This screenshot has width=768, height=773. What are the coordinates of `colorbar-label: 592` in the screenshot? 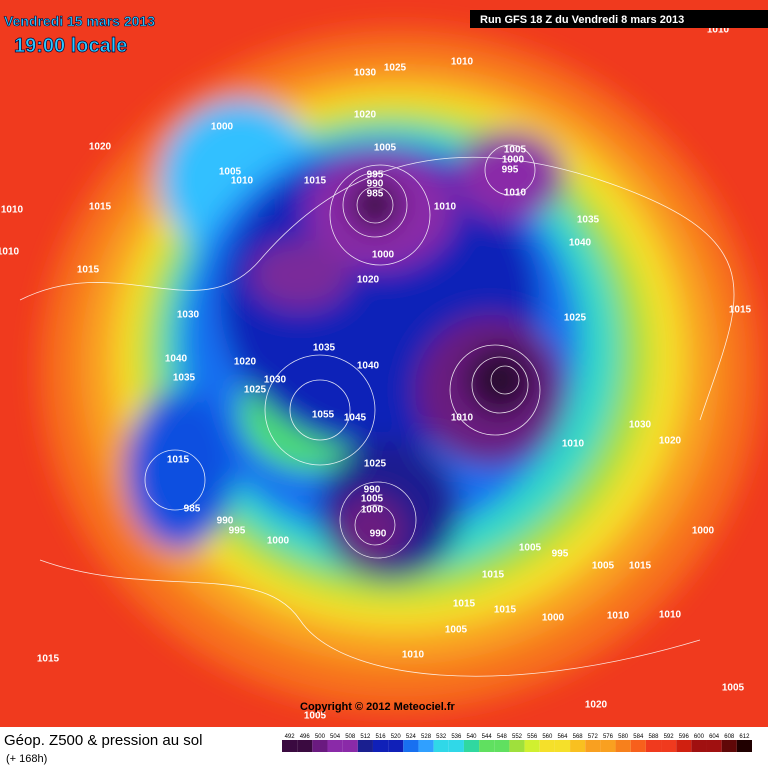 It's located at (669, 737).